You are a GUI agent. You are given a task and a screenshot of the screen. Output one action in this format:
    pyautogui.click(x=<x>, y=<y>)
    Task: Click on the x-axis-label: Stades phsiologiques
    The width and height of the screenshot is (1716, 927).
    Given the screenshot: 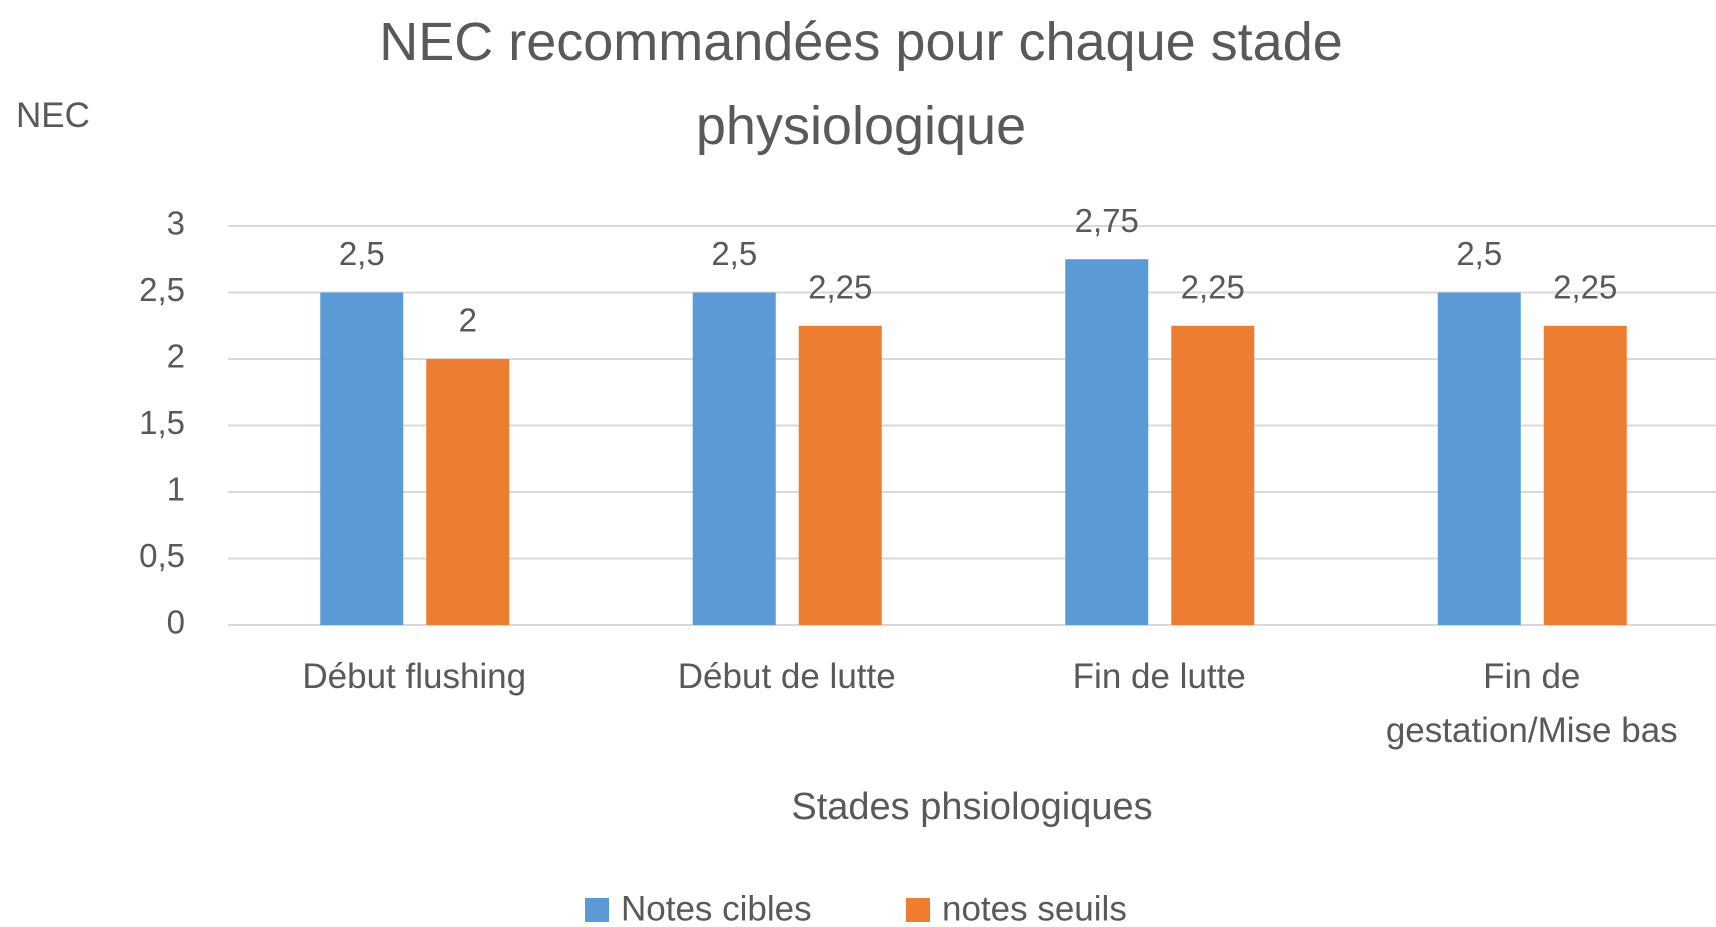 What is the action you would take?
    pyautogui.click(x=972, y=807)
    